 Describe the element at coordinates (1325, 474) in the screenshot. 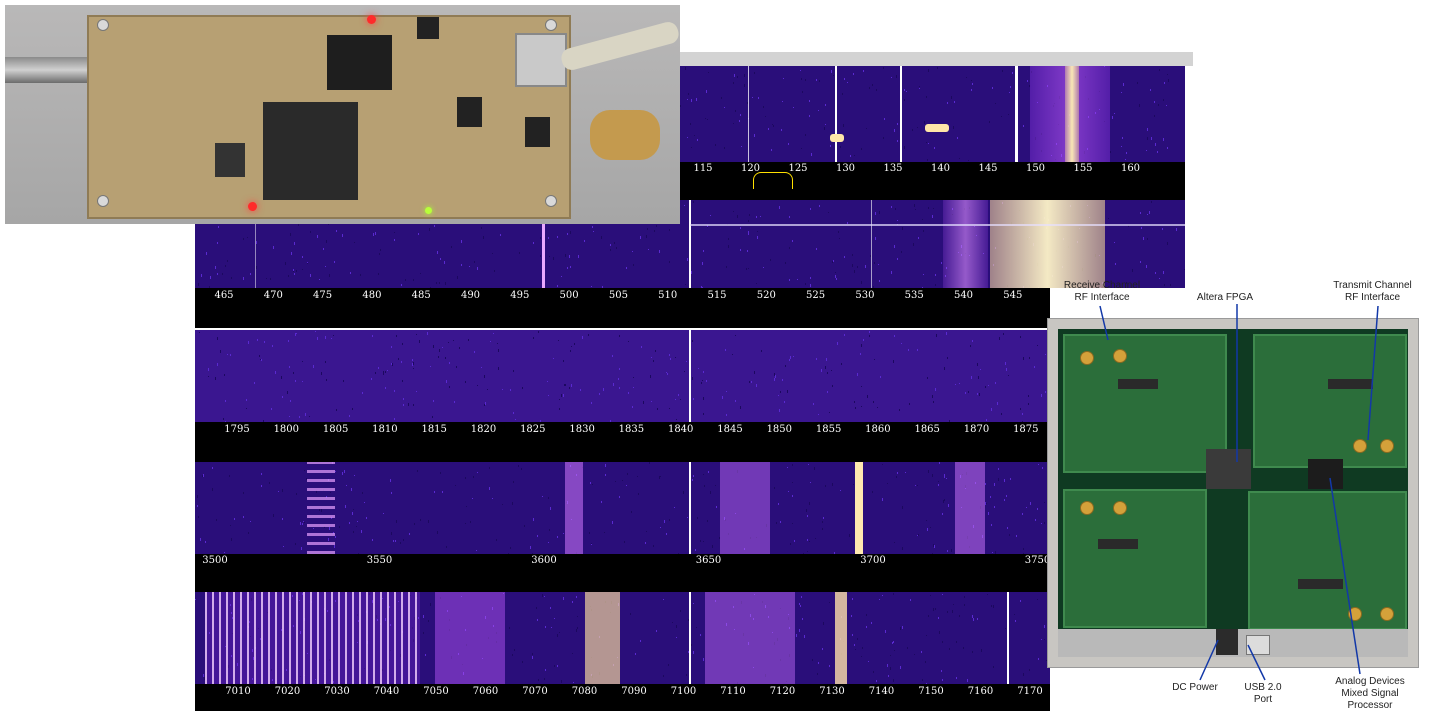

I see `ad-processor-chip` at that location.